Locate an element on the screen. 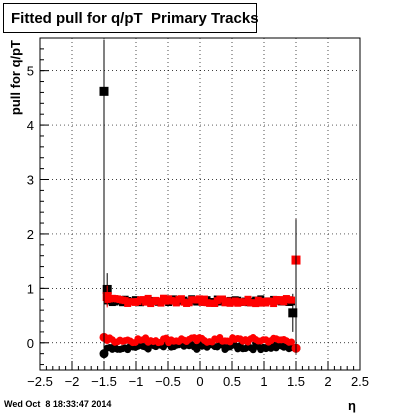  x-tick-label: 2.5 is located at coordinates (360, 381).